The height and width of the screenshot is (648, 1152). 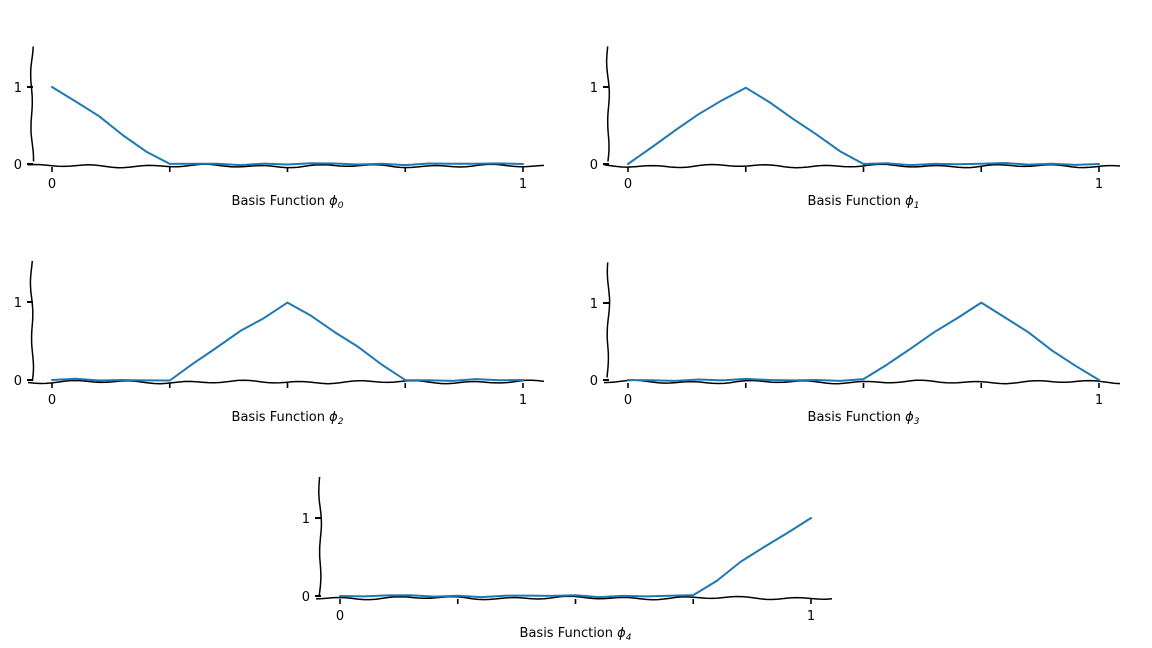 I want to click on subplot-2: 0 1 0 1 Basis Function ϕ2, so click(x=279, y=343).